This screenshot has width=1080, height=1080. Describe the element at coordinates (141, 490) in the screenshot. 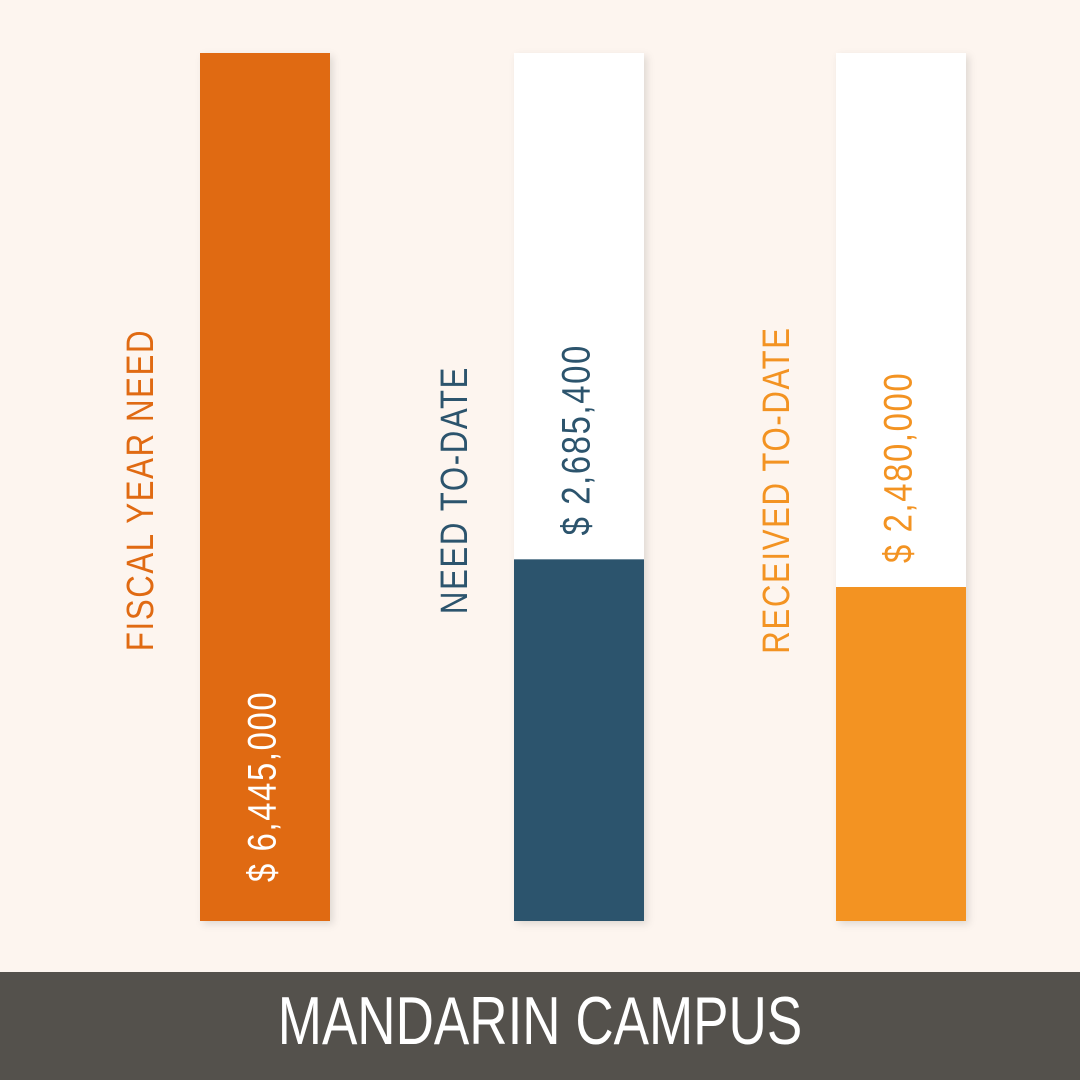

I see `category-label: FISCAL YEAR NEED` at that location.